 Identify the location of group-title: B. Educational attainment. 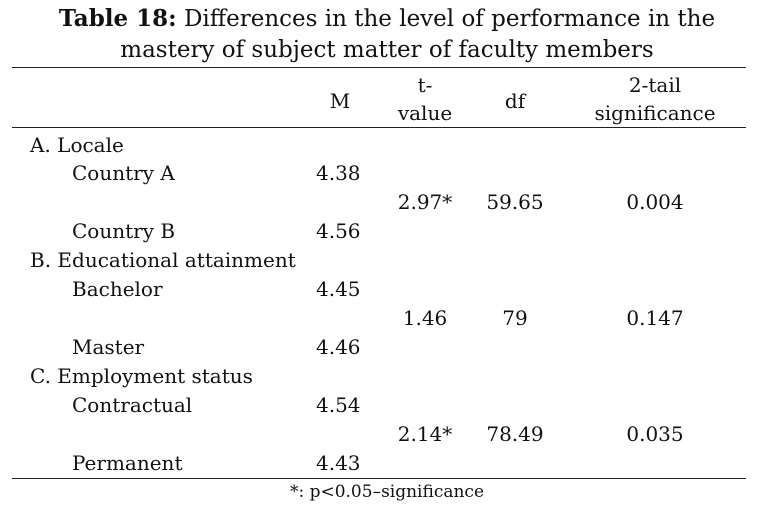
(163, 260).